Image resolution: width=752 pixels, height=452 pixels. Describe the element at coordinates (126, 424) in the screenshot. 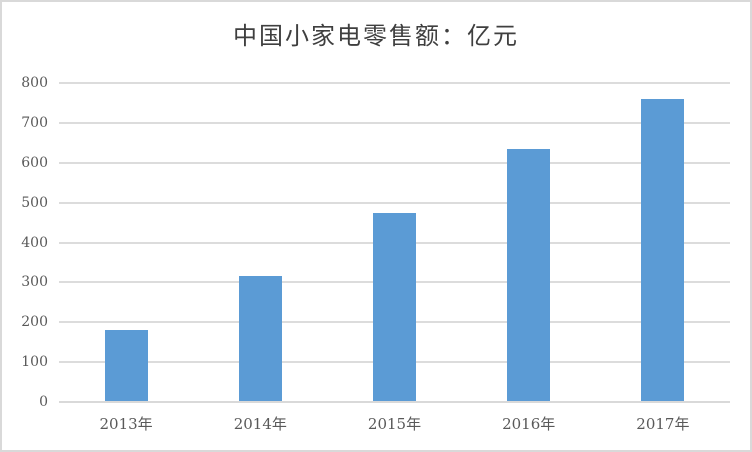

I see `x-axis-tick-label: 2013年` at that location.